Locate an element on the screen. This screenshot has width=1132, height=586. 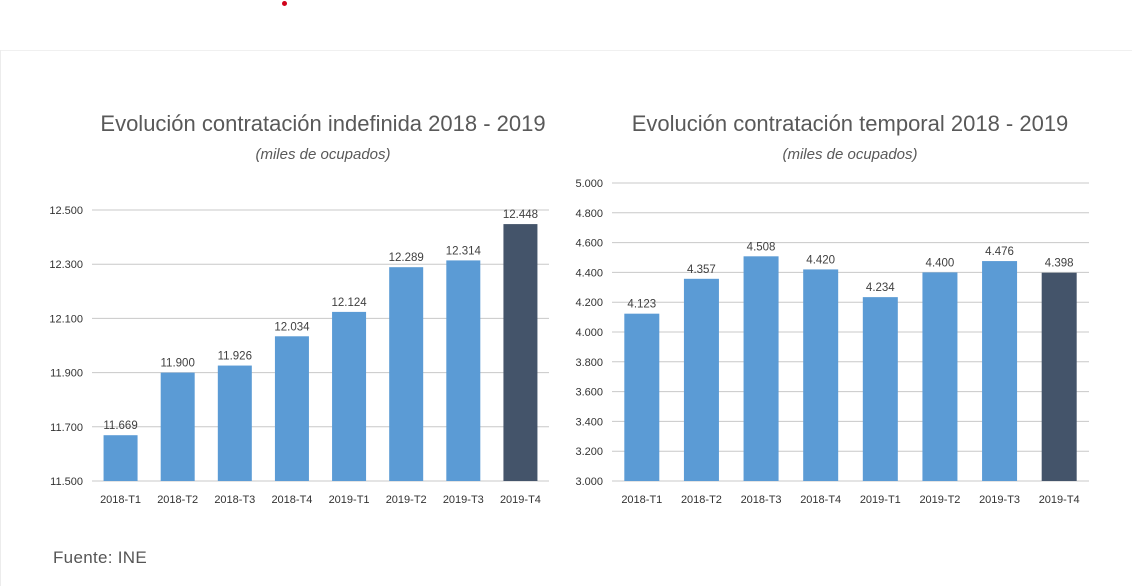
data-label: 12.034 is located at coordinates (292, 327).